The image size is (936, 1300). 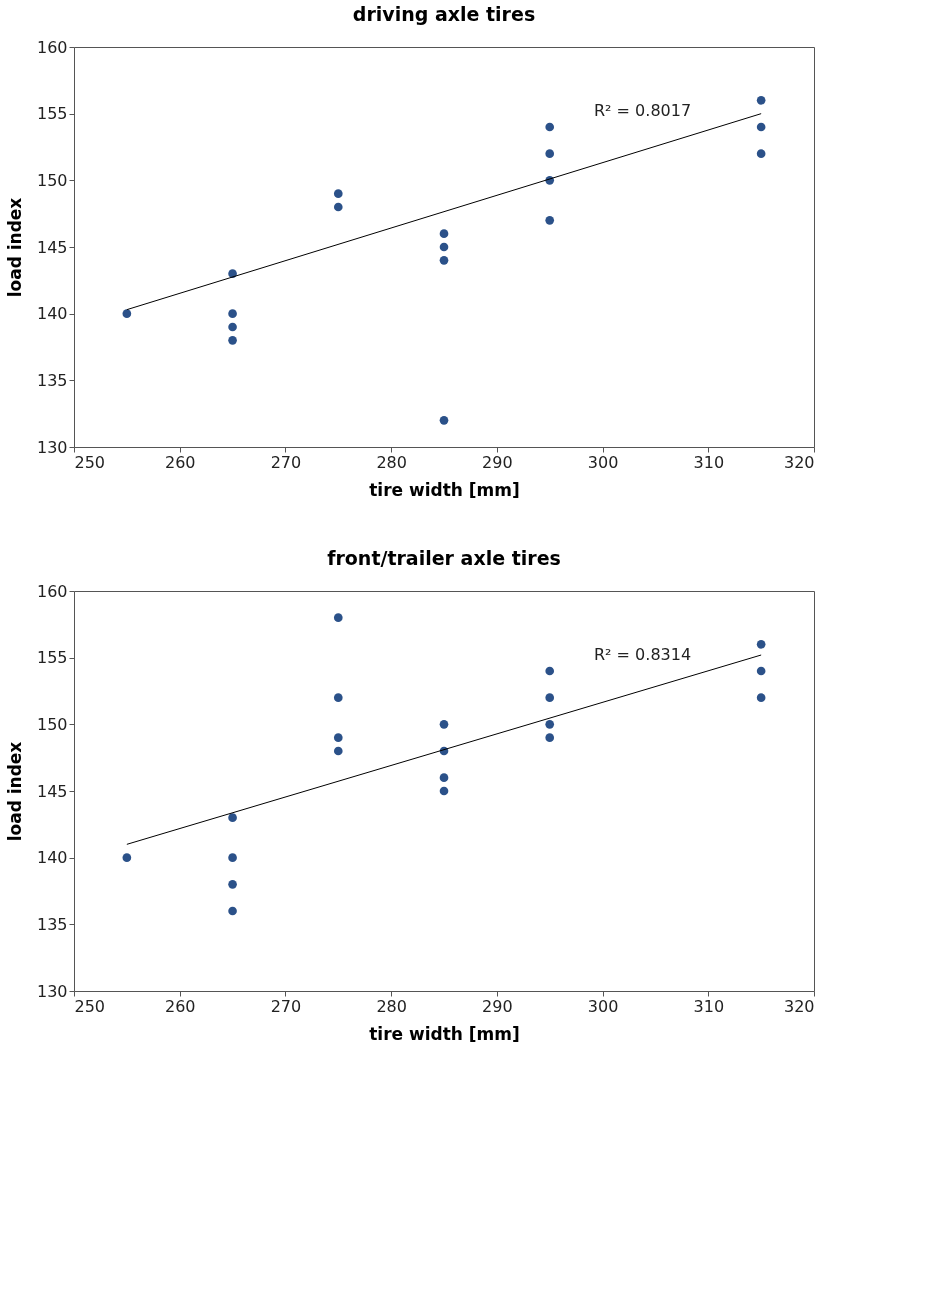 What do you see at coordinates (444, 14) in the screenshot?
I see `chart-title: driving axle tires` at bounding box center [444, 14].